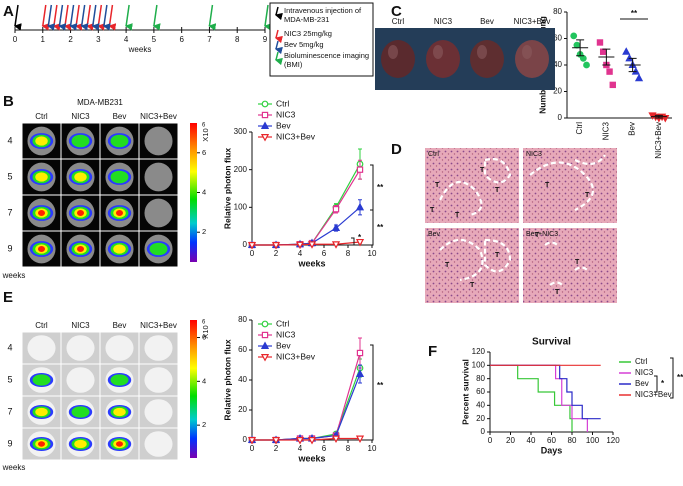 This screenshot has width=683, height=486. What do you see at coordinates (14, 275) in the screenshot?
I see `row-axis-label: weeks` at bounding box center [14, 275].